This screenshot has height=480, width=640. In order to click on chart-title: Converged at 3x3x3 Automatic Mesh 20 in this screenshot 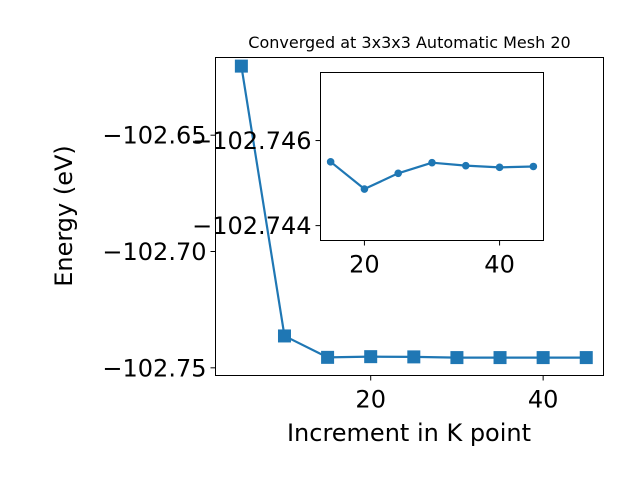, I will do `click(409, 42)`.